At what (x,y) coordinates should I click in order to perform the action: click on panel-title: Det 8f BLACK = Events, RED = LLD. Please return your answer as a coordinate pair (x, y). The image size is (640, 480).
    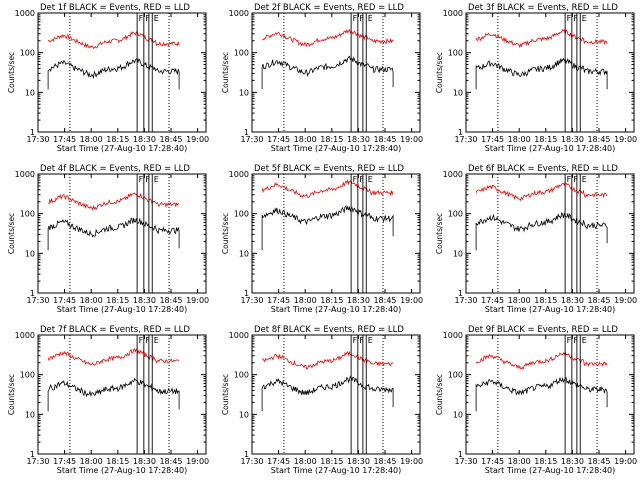
    Looking at the image, I should click on (329, 330).